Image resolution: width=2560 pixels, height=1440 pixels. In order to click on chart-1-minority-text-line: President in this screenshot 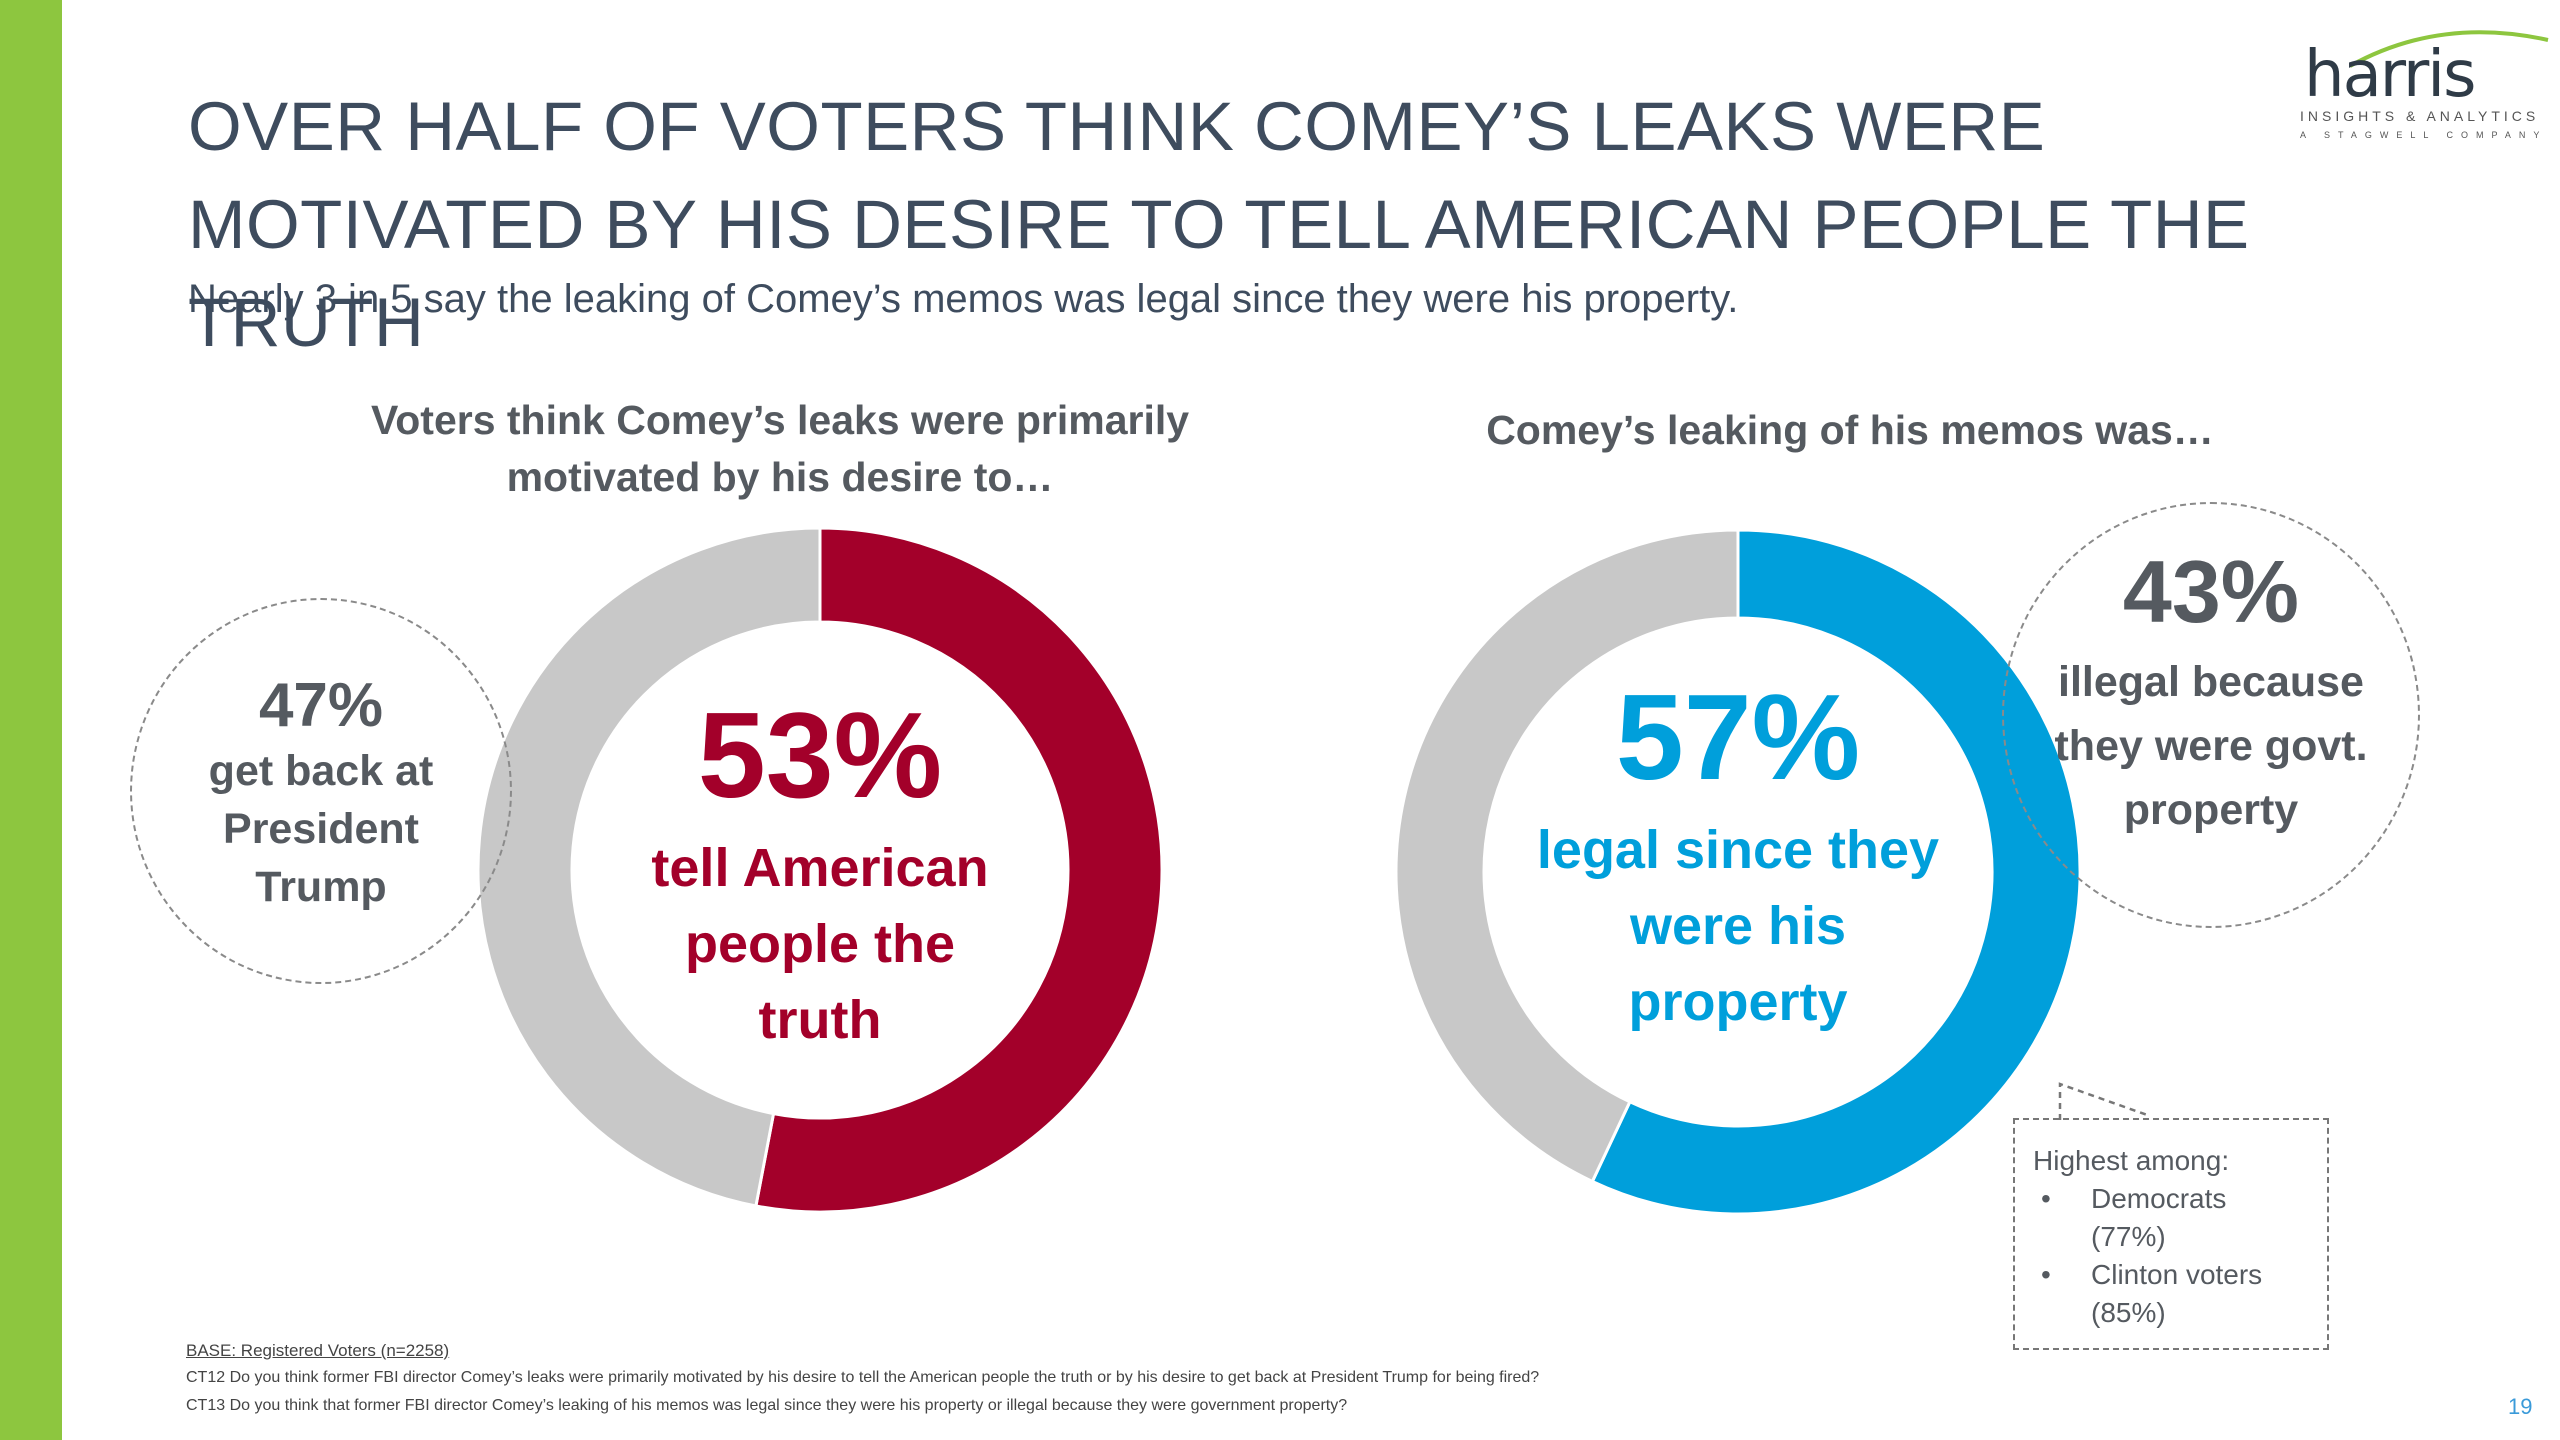, I will do `click(321, 829)`.